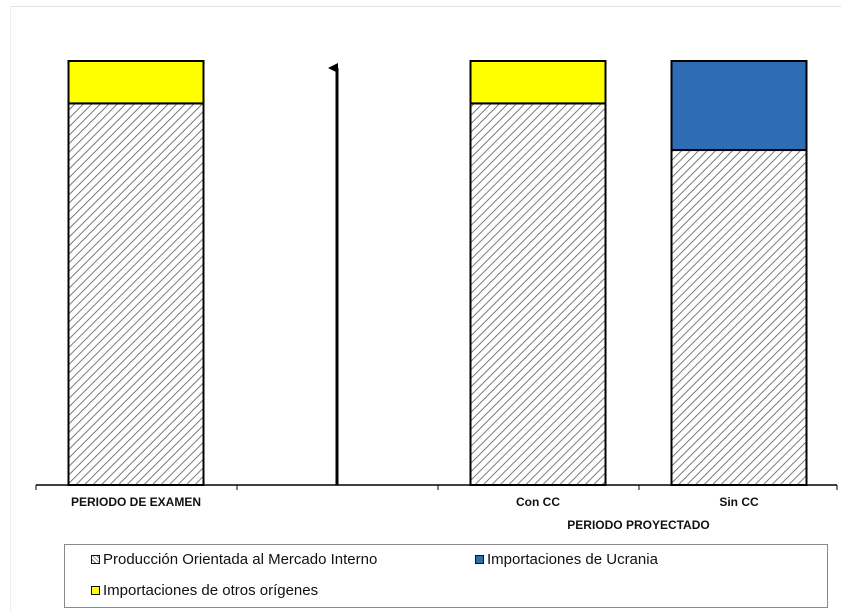 Image resolution: width=841 pixels, height=613 pixels. I want to click on legend-item-ucrania: Importaciones de Ucrania, so click(566, 559).